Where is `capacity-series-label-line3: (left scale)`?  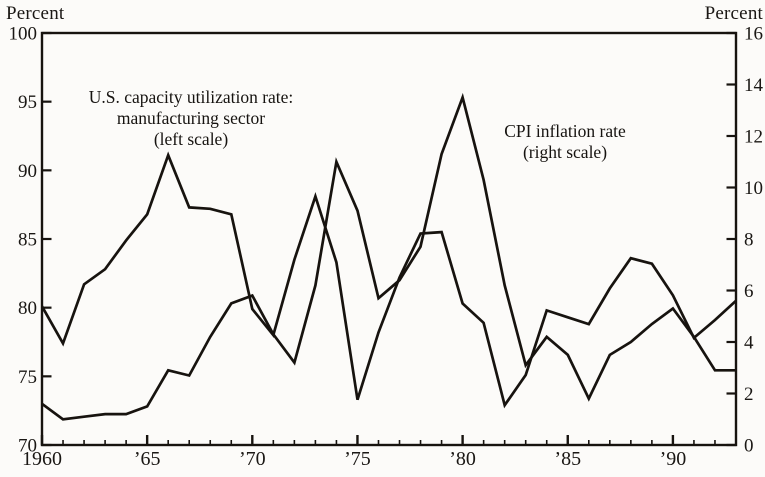
capacity-series-label-line3: (left scale) is located at coordinates (191, 139).